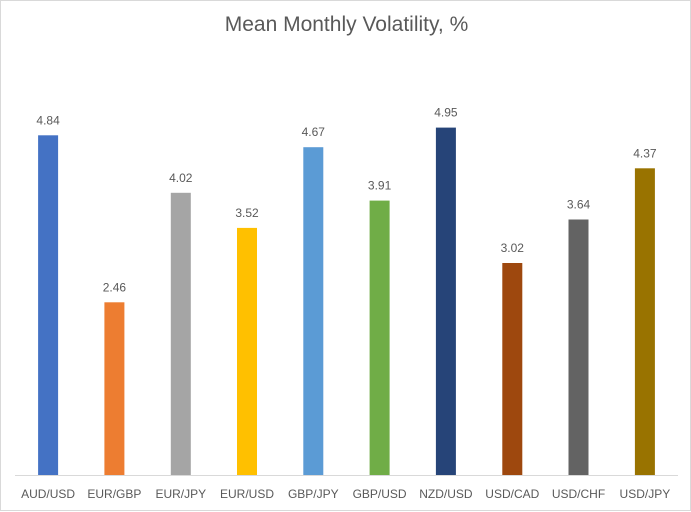 This screenshot has height=512, width=691. Describe the element at coordinates (346, 24) in the screenshot. I see `chart-title: Mean Monthly Volatility, %` at that location.